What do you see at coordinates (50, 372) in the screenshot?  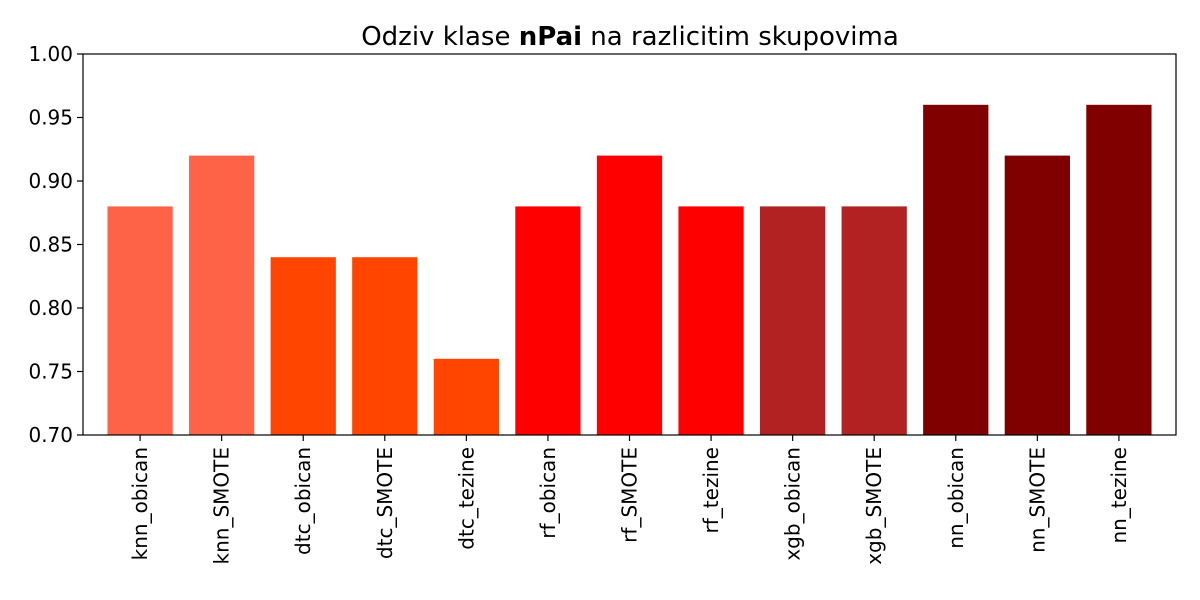 I see `y-tick-label: 0.75` at bounding box center [50, 372].